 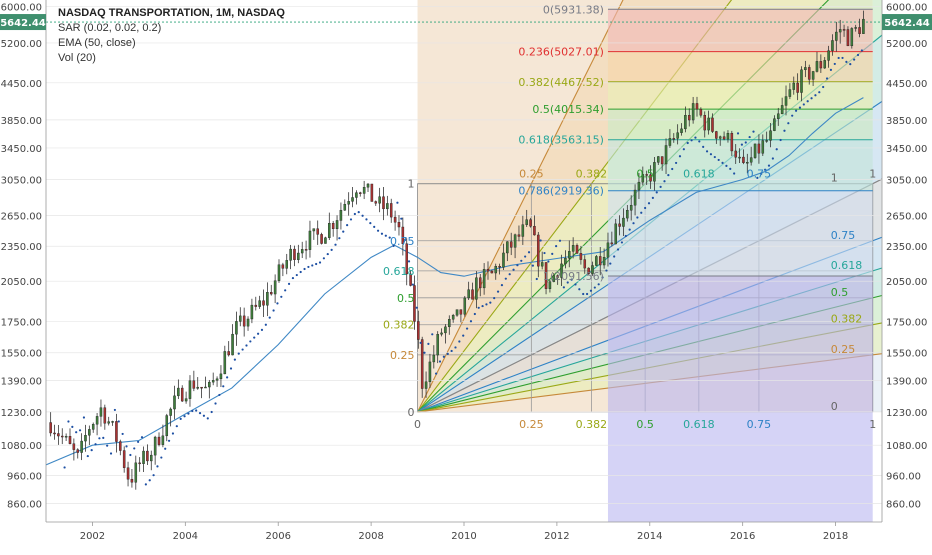 I want to click on fan-label-right: 0.5, so click(x=840, y=292).